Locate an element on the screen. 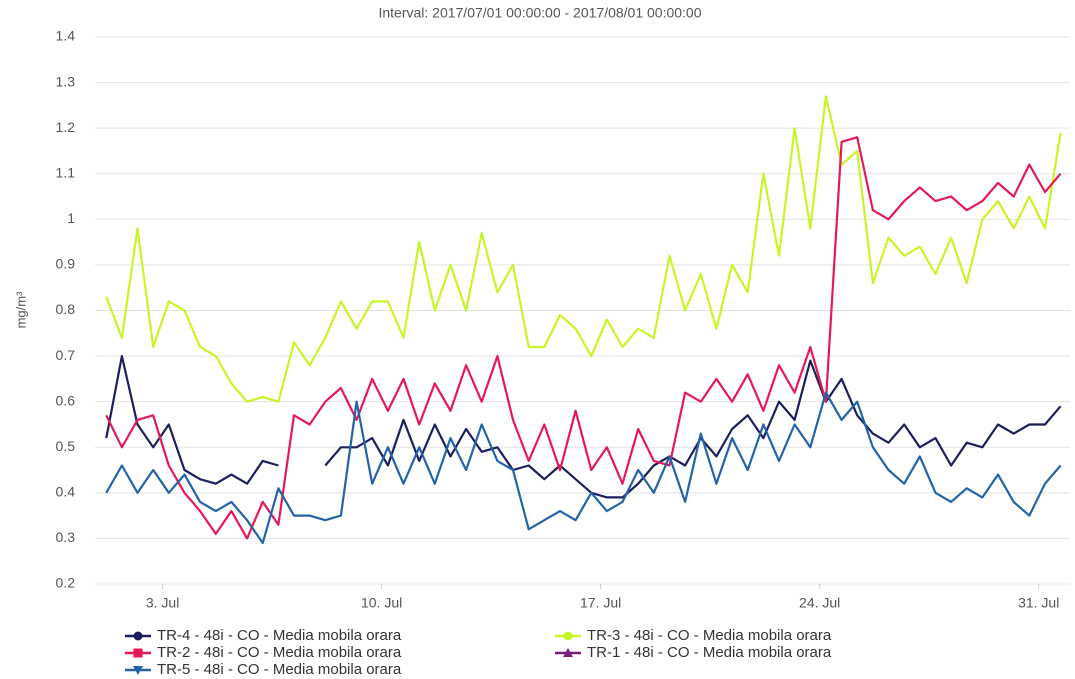 The height and width of the screenshot is (679, 1075). y-tick-label: 1.4 is located at coordinates (66, 36).